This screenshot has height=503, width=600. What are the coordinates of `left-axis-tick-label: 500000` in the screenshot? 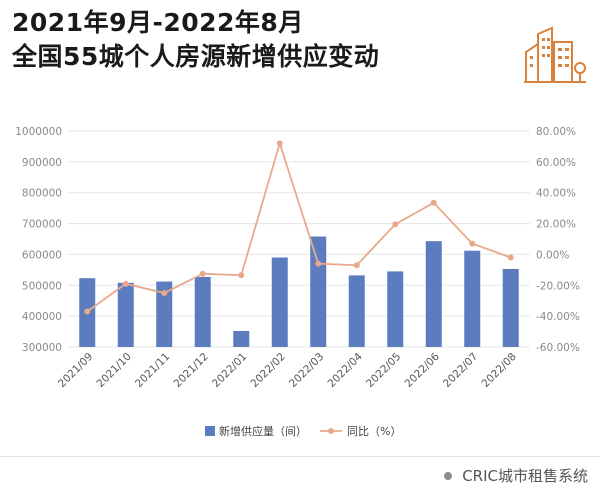 It's located at (42, 286).